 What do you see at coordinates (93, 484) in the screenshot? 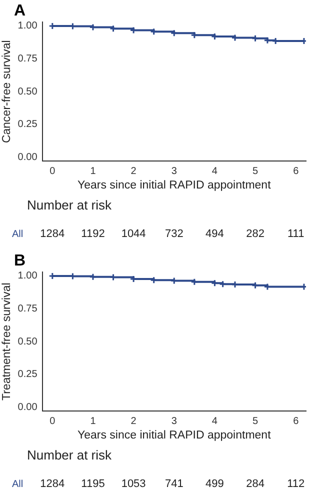
I see `text: 1195` at bounding box center [93, 484].